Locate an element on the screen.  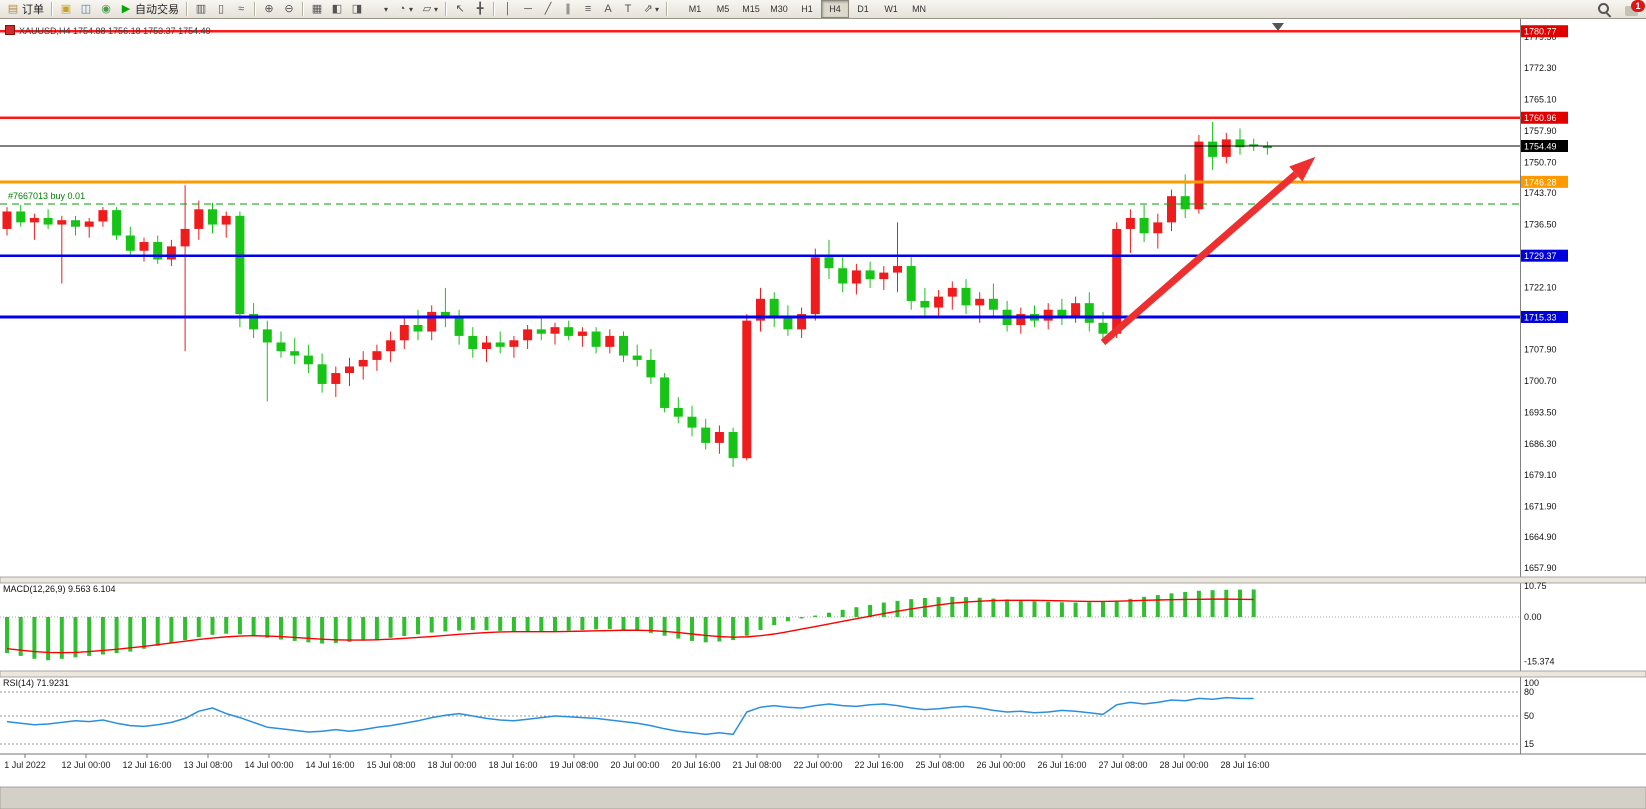
timeframe-button-d1: D1 is located at coordinates (863, 9).